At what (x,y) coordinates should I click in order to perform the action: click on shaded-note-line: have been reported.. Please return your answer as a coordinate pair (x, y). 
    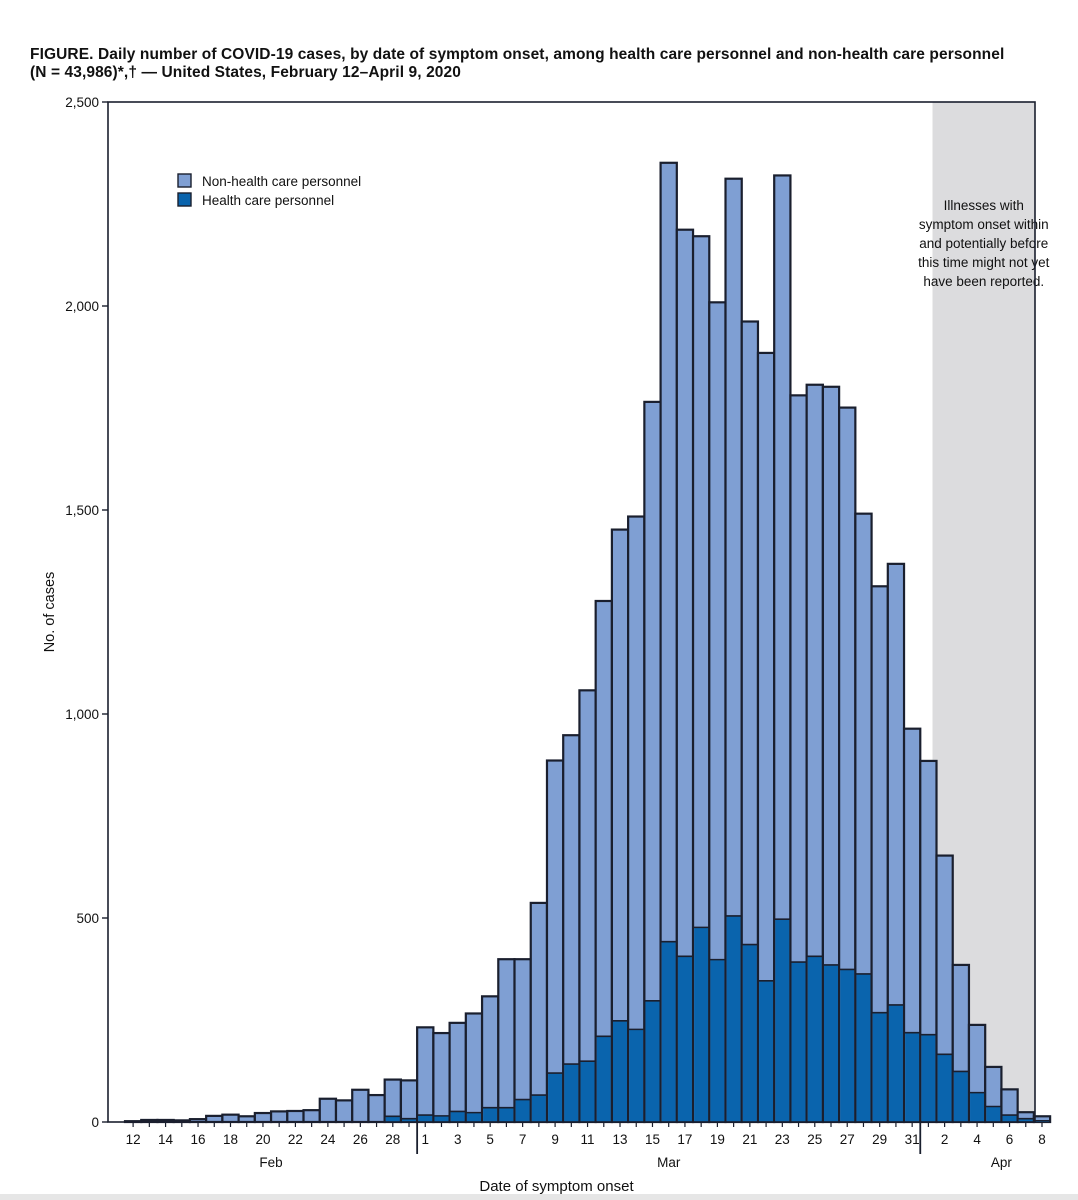
    Looking at the image, I should click on (983, 281).